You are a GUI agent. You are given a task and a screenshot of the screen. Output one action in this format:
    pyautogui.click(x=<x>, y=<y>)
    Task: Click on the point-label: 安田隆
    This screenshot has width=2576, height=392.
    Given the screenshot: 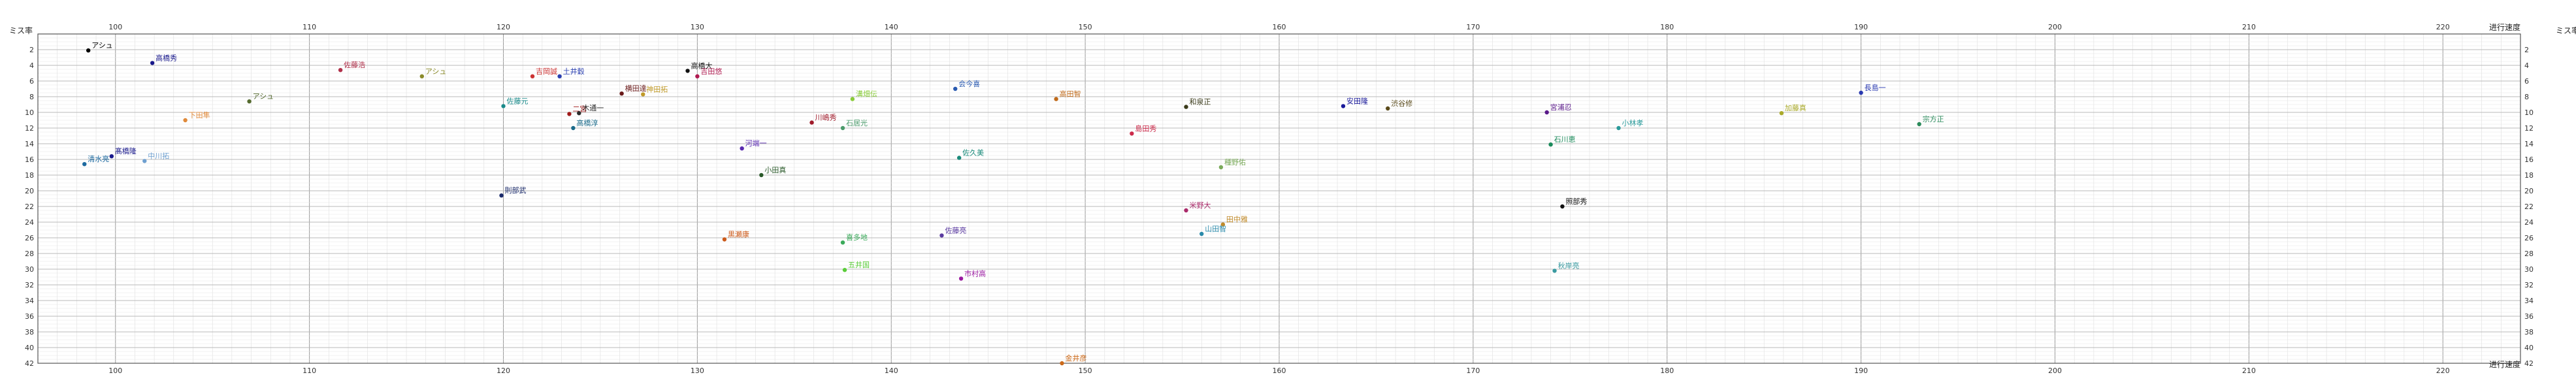 What is the action you would take?
    pyautogui.click(x=1357, y=100)
    